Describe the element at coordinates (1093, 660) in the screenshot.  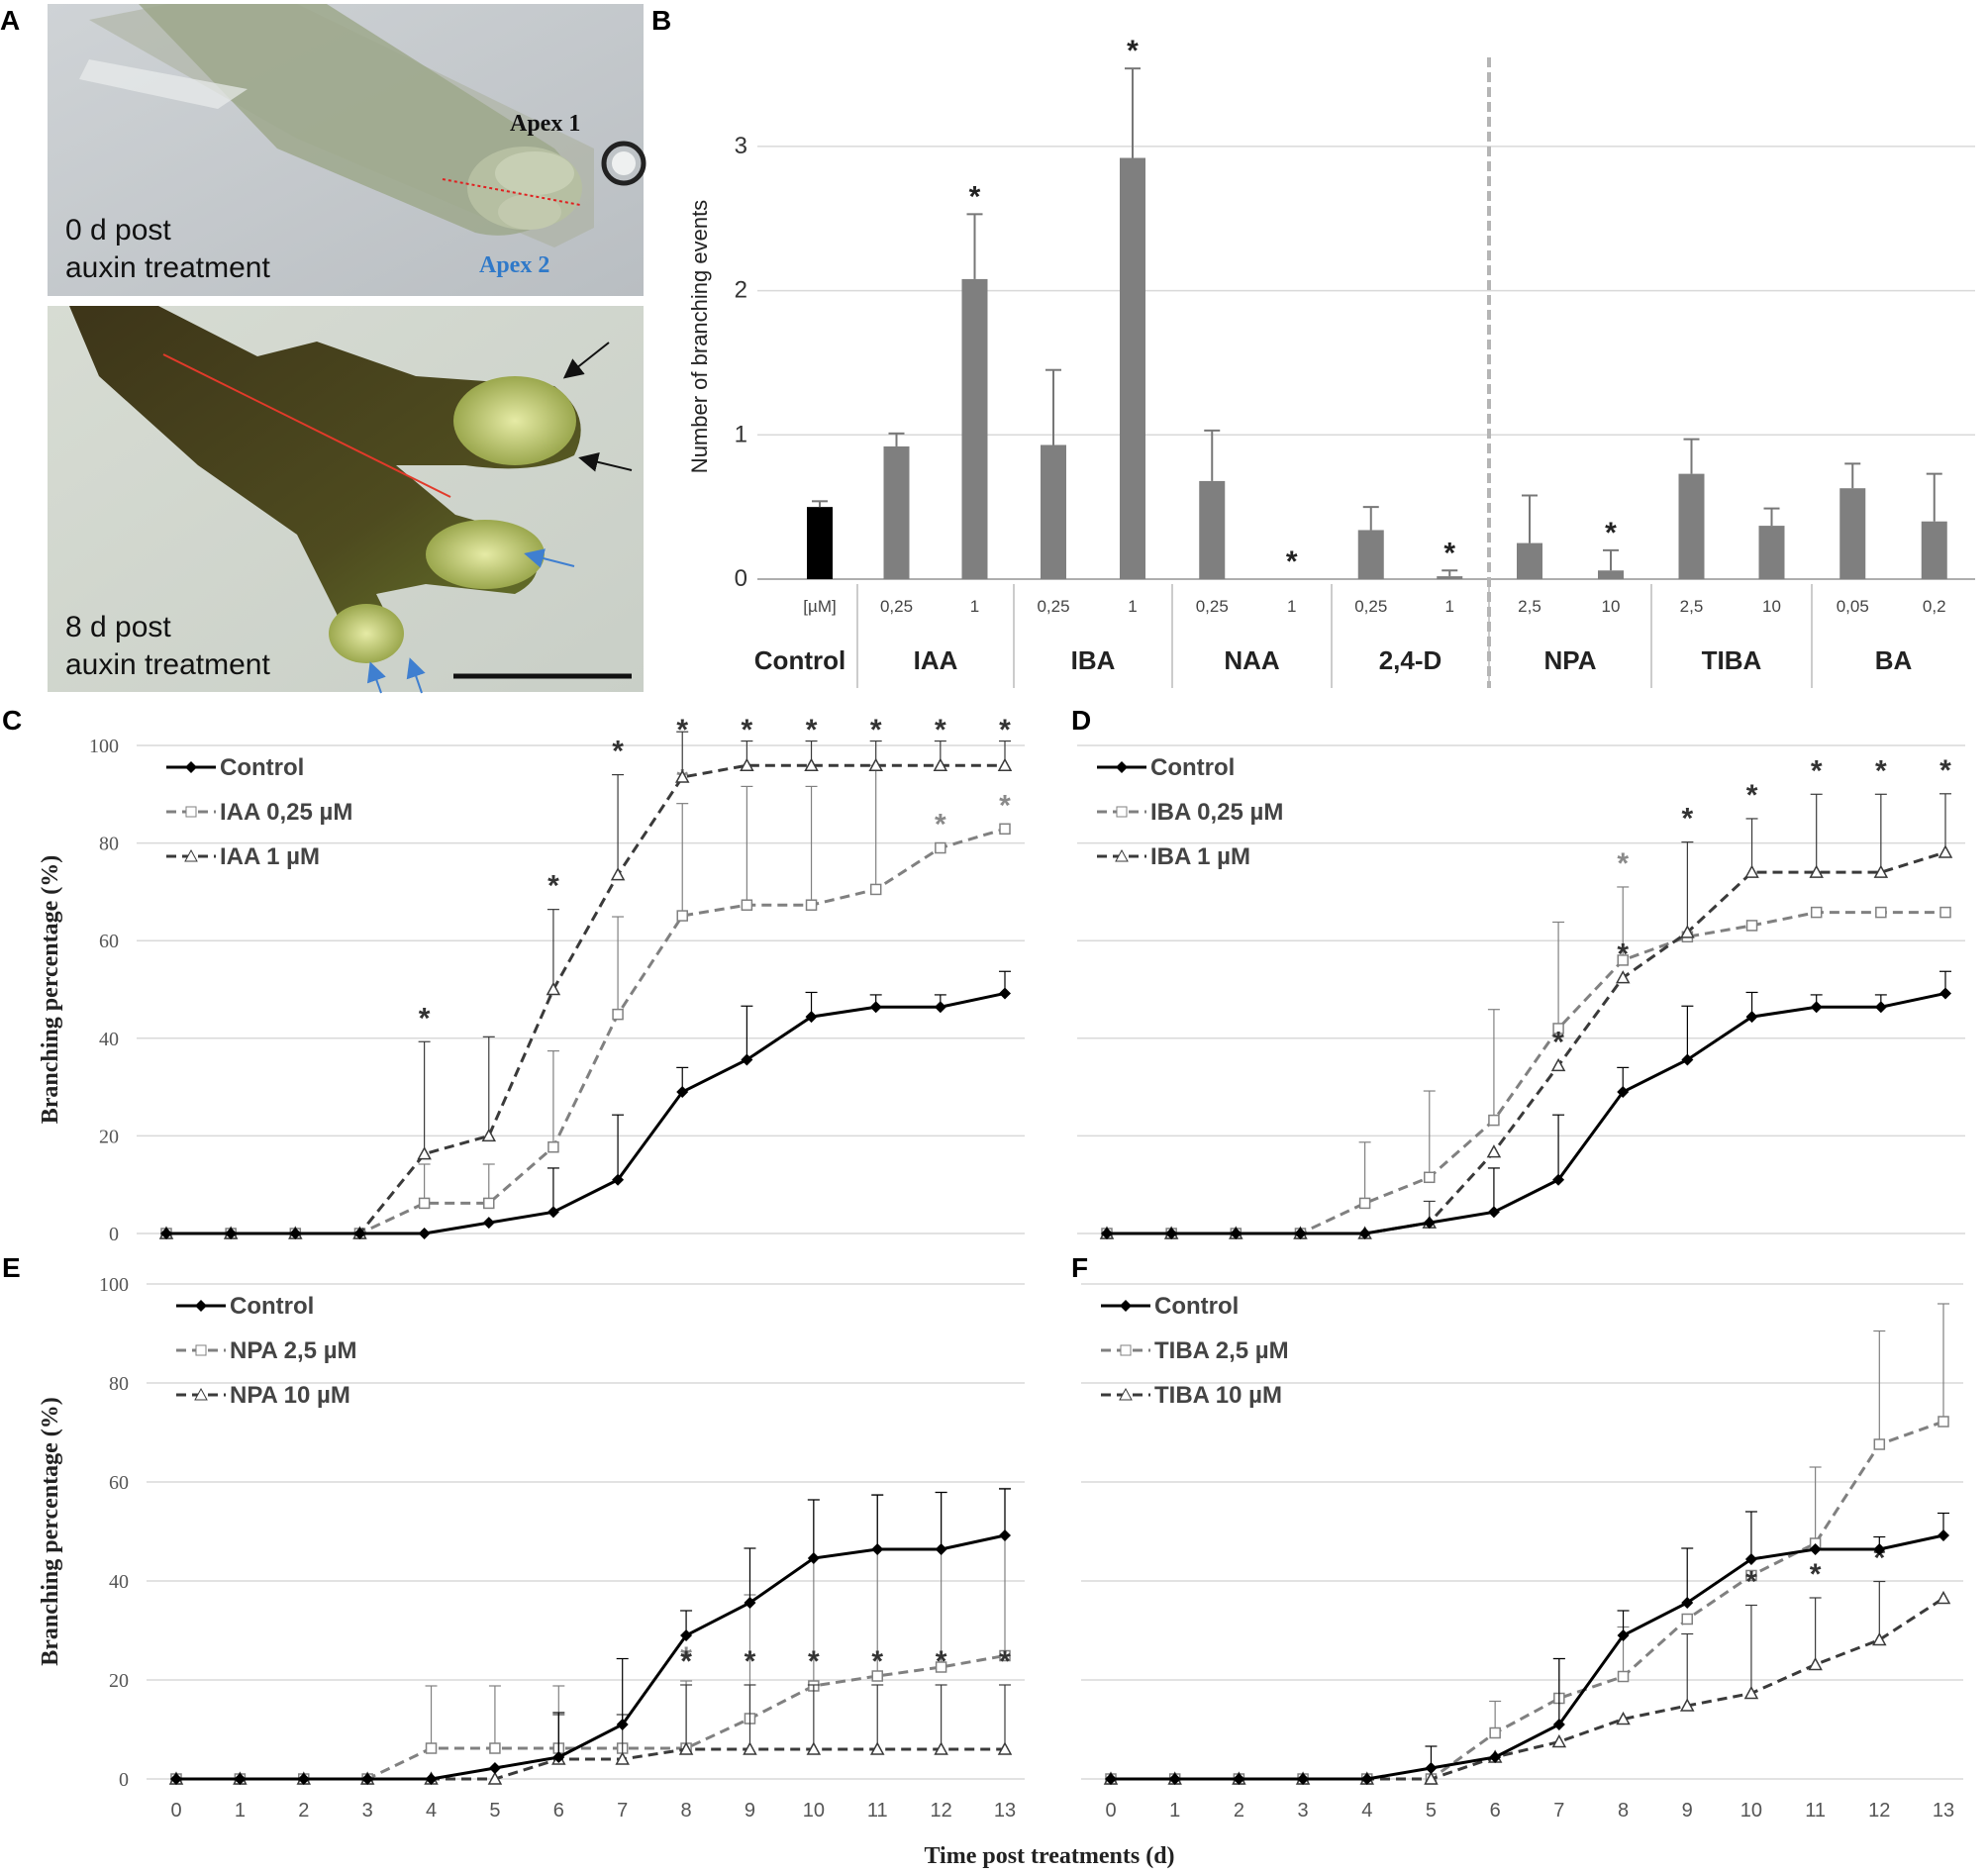
I see `group-label: IBA` at that location.